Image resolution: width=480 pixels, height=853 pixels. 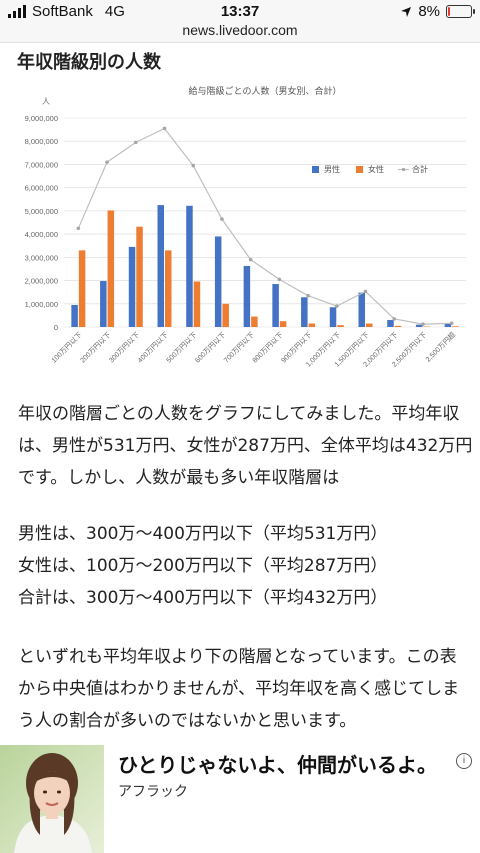 What do you see at coordinates (41, 234) in the screenshot?
I see `y-tick-label: 4,000,000` at bounding box center [41, 234].